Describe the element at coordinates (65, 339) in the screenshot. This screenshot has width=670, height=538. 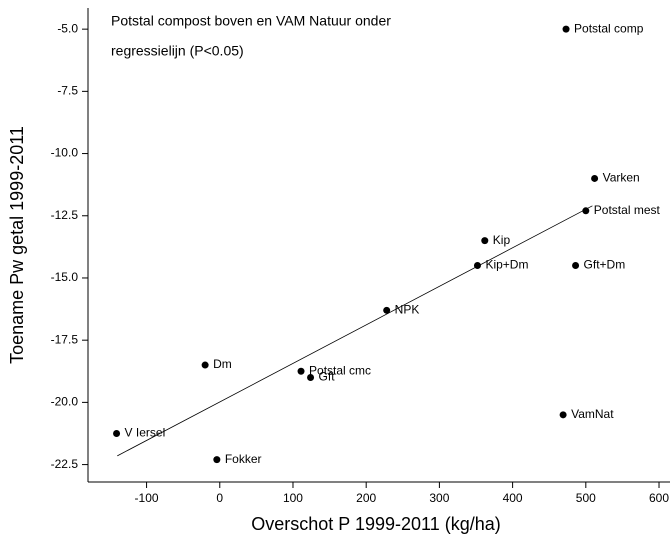
I see `y-tick-label: -17.5` at that location.